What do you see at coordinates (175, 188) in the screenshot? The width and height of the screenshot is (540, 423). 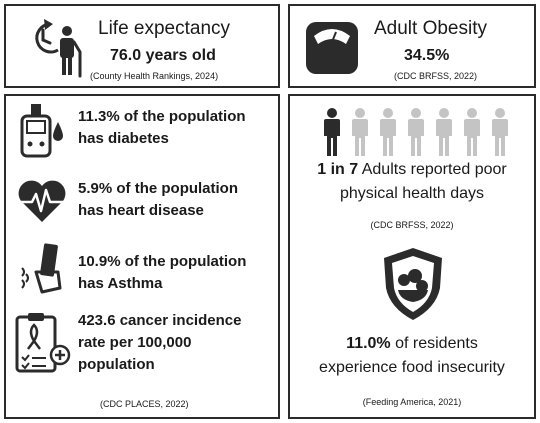 I see `heart-disease-line1: of the population` at bounding box center [175, 188].